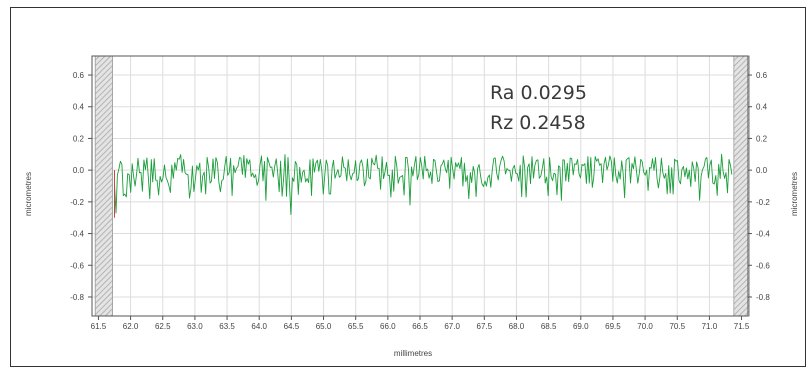 The height and width of the screenshot is (368, 811). I want to click on x-tick-label: 69.0, so click(581, 326).